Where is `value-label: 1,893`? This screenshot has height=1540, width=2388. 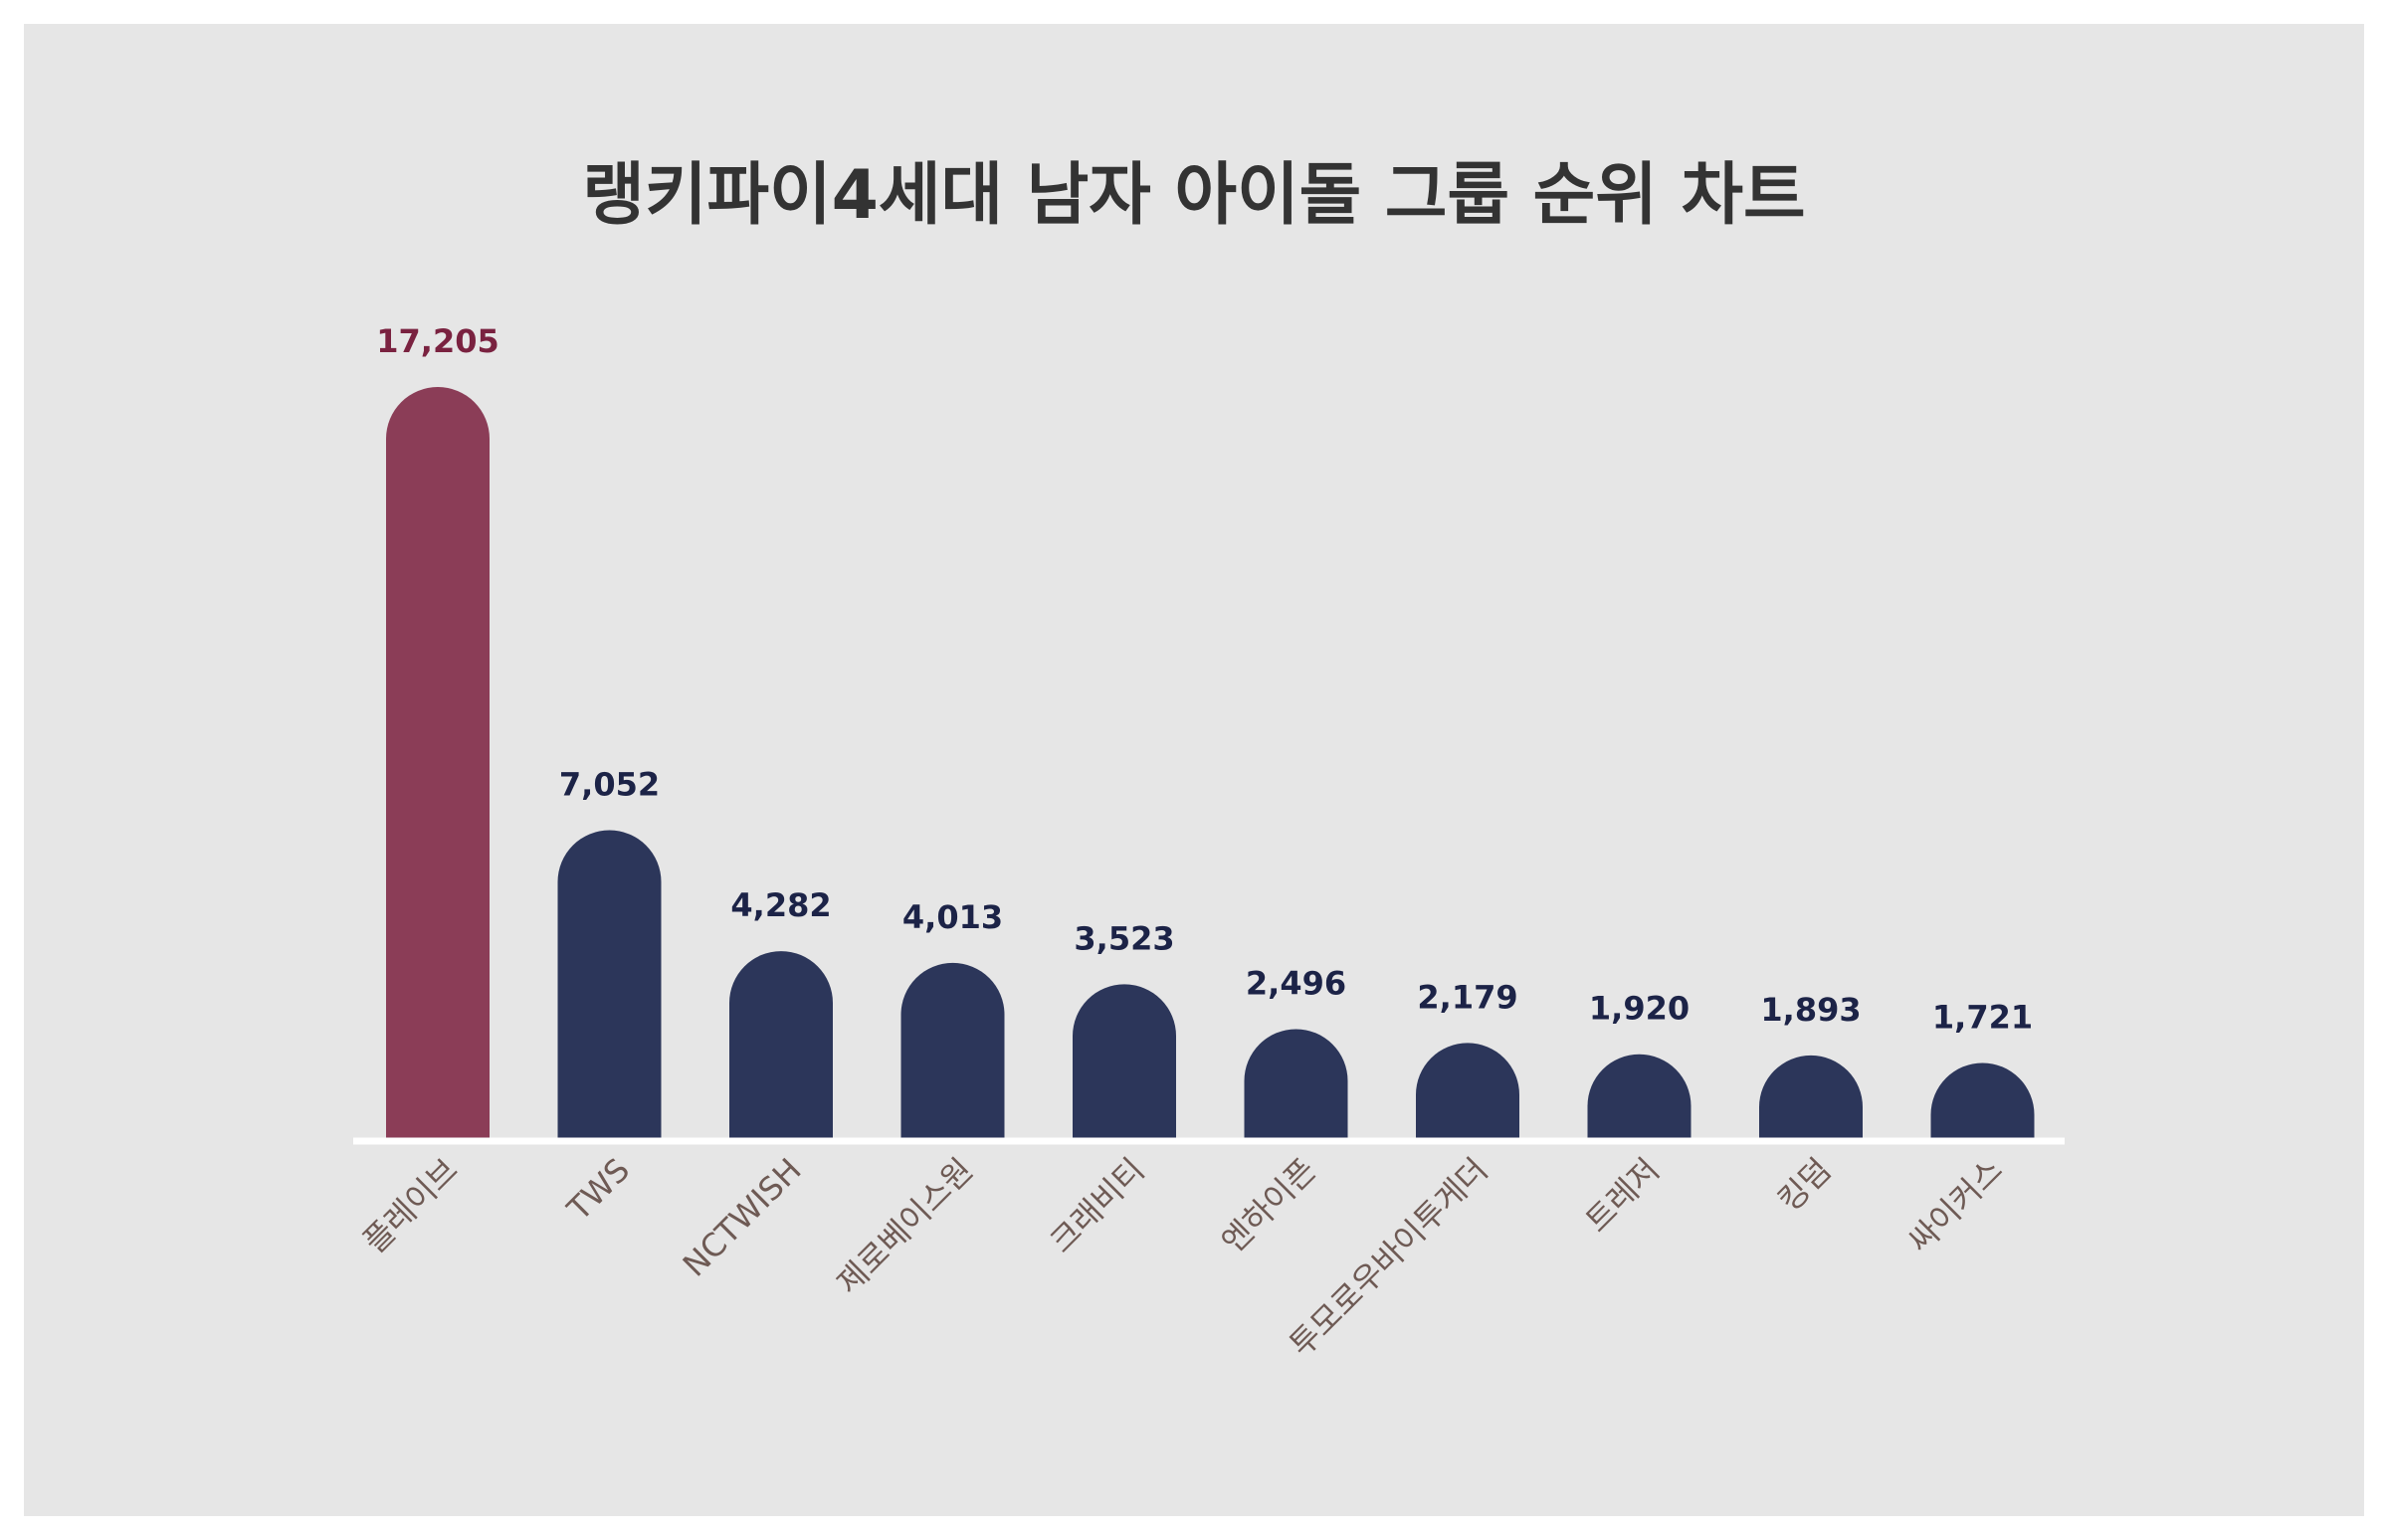 value-label: 1,893 is located at coordinates (1810, 1010).